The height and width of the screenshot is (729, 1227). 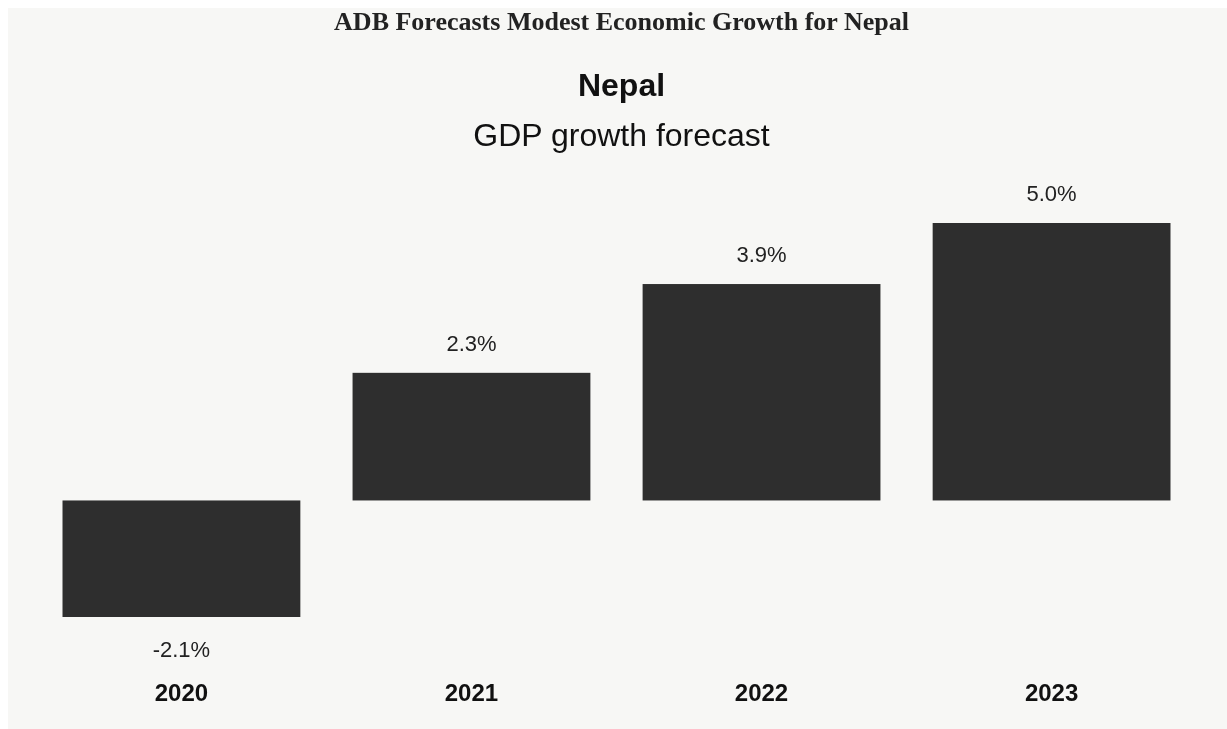 I want to click on chart-title: Nepal, so click(x=621, y=85).